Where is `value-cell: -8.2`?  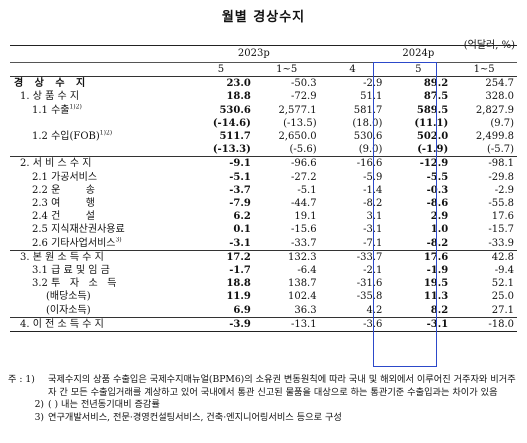
value-cell: -8.2 is located at coordinates (437, 243).